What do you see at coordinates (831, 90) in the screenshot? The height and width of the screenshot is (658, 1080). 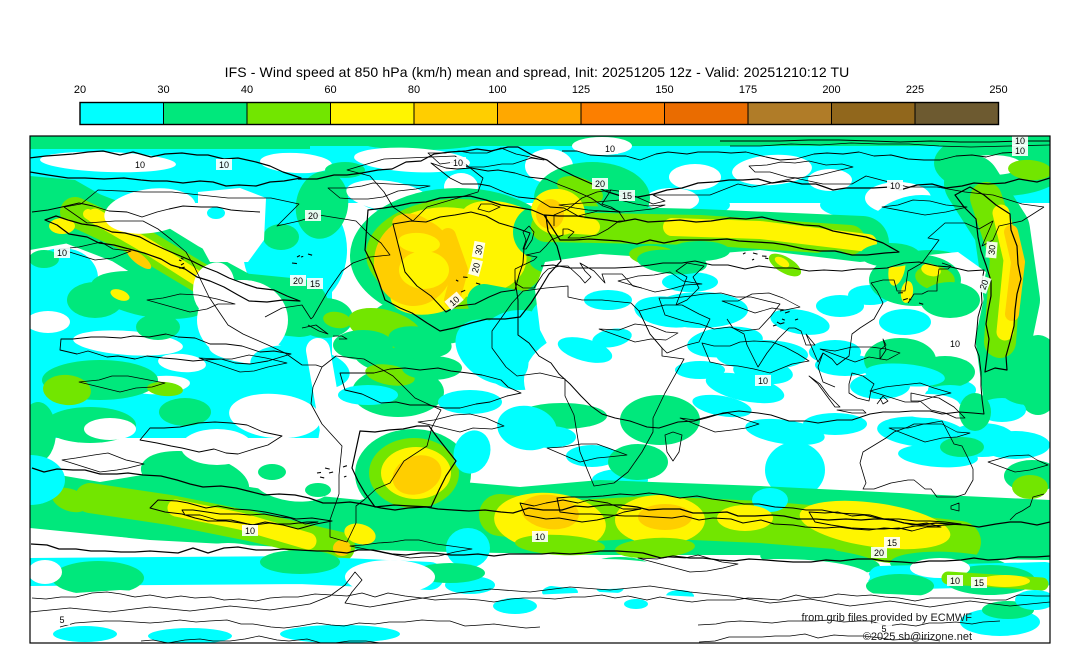 I see `svg-text: 200` at bounding box center [831, 90].